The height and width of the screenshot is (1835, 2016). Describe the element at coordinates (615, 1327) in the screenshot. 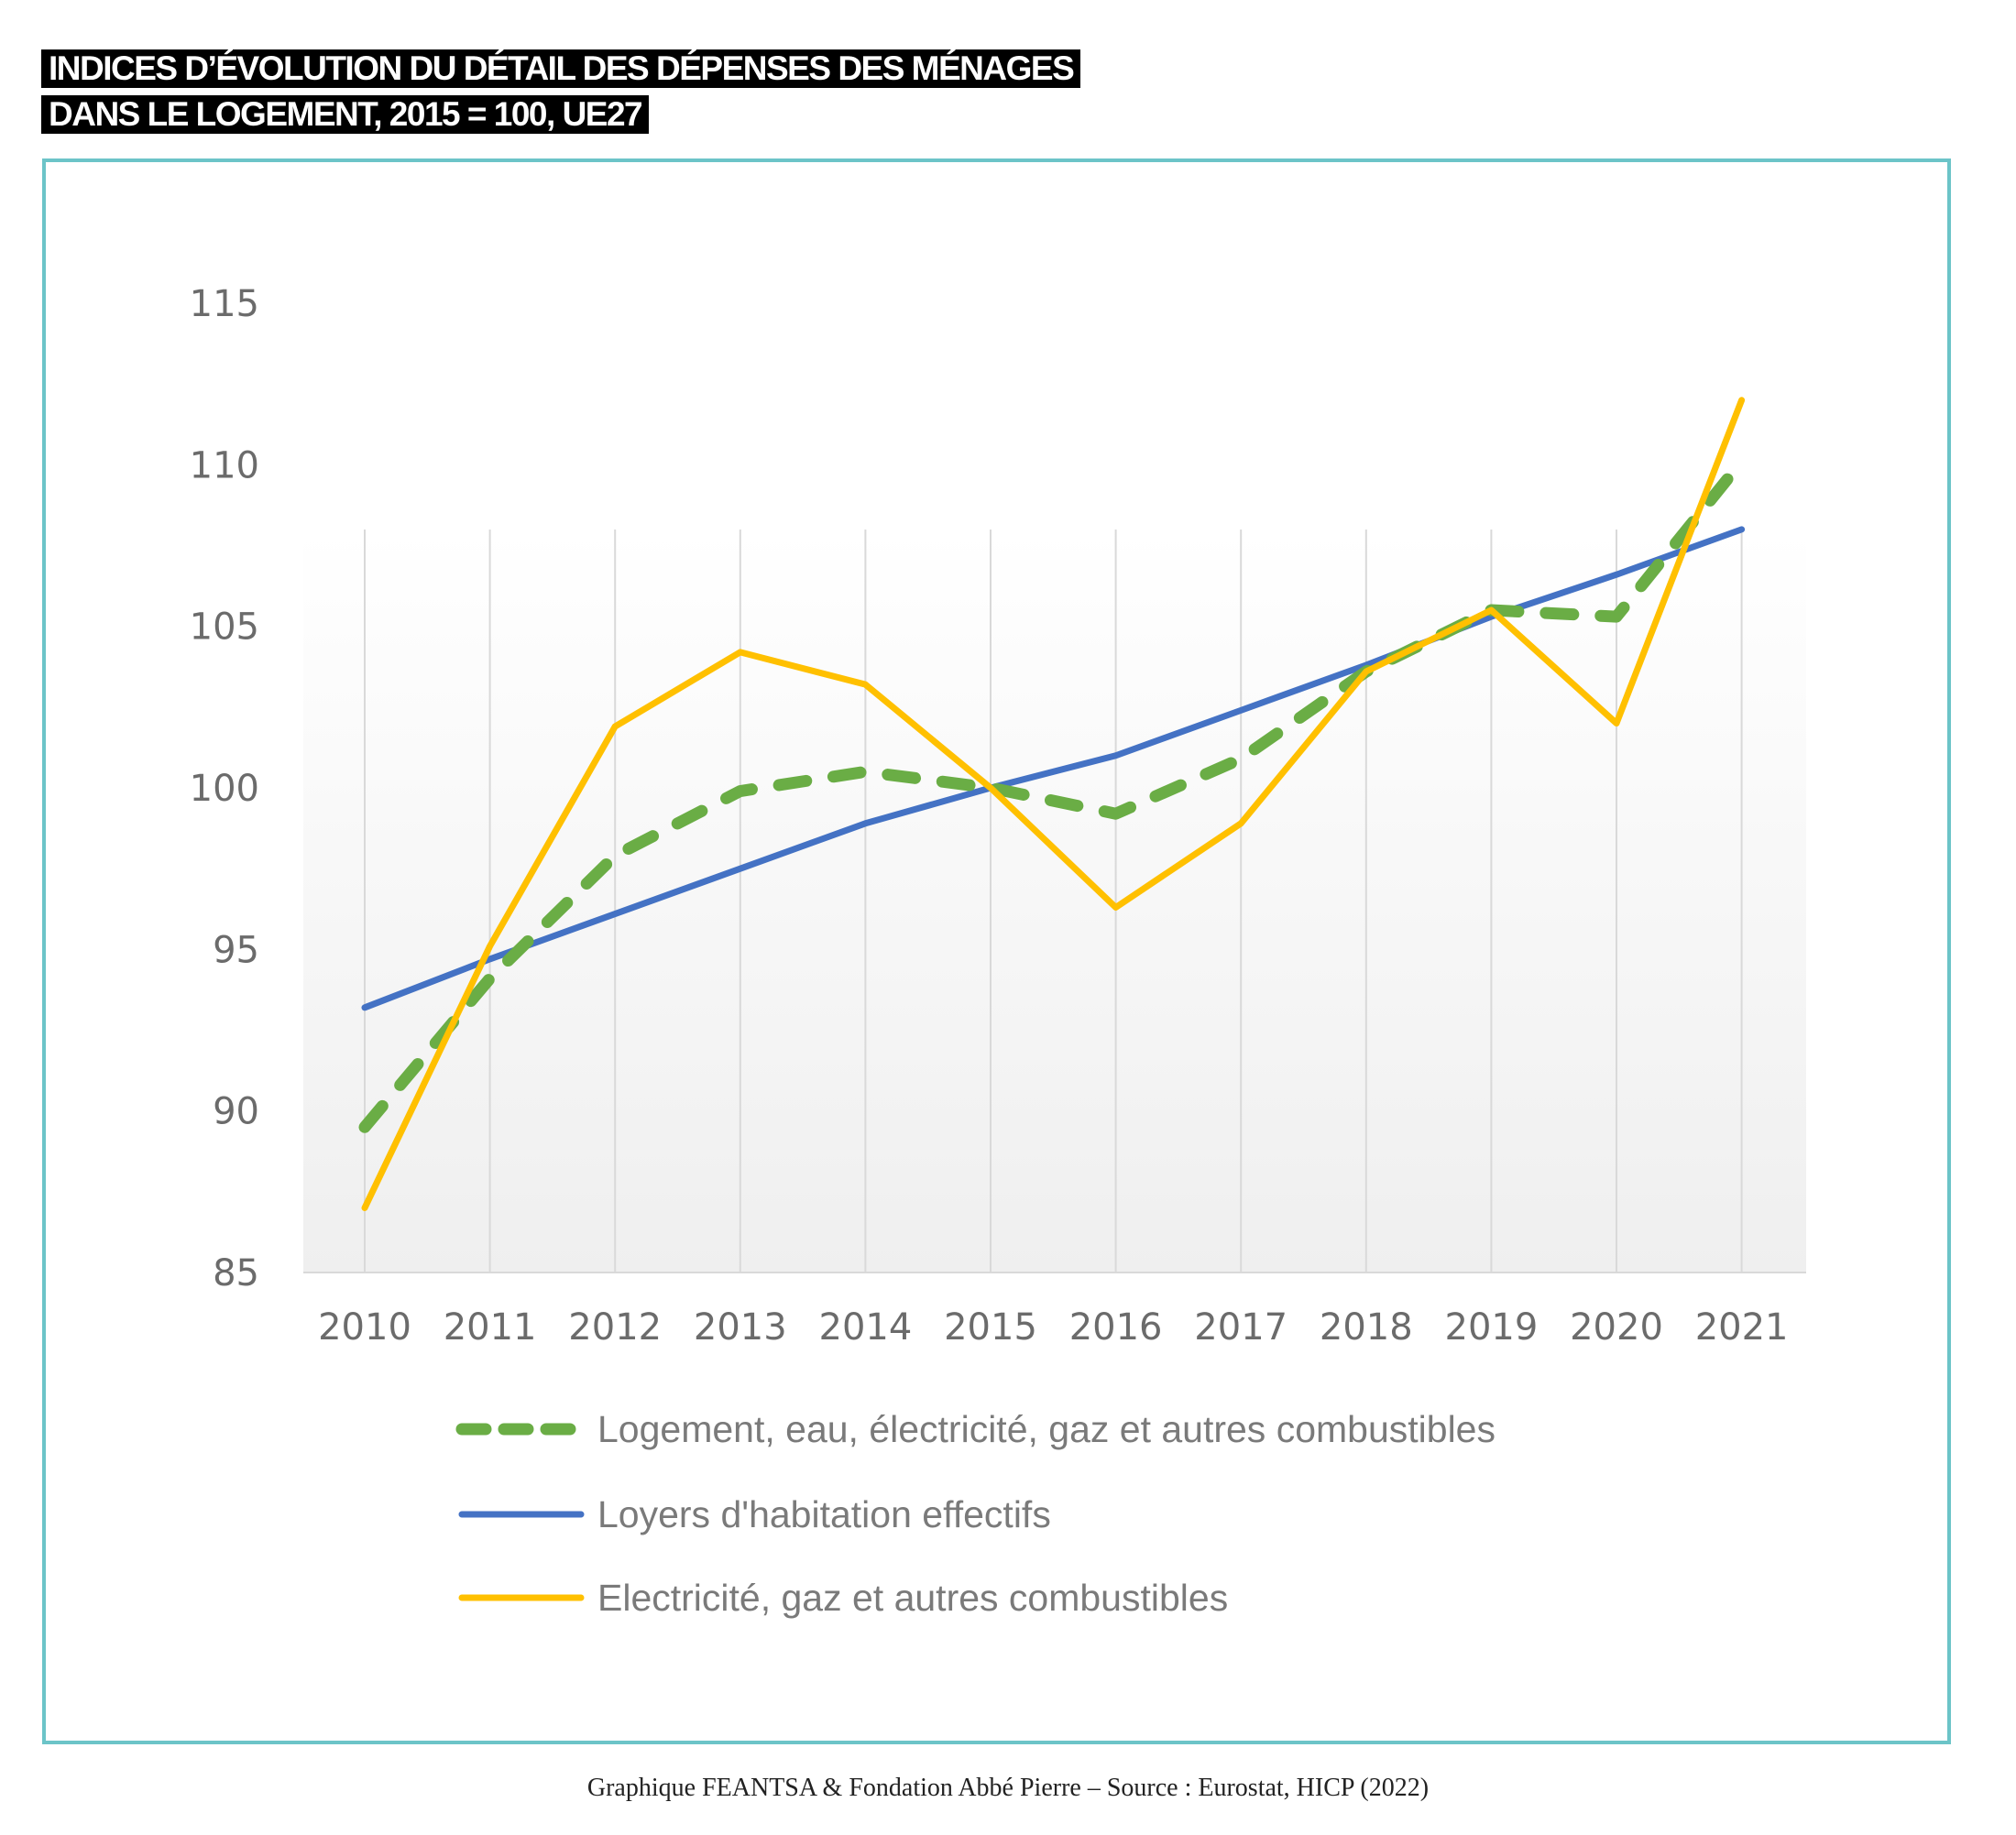

I see `x-tick-label: 2012` at that location.